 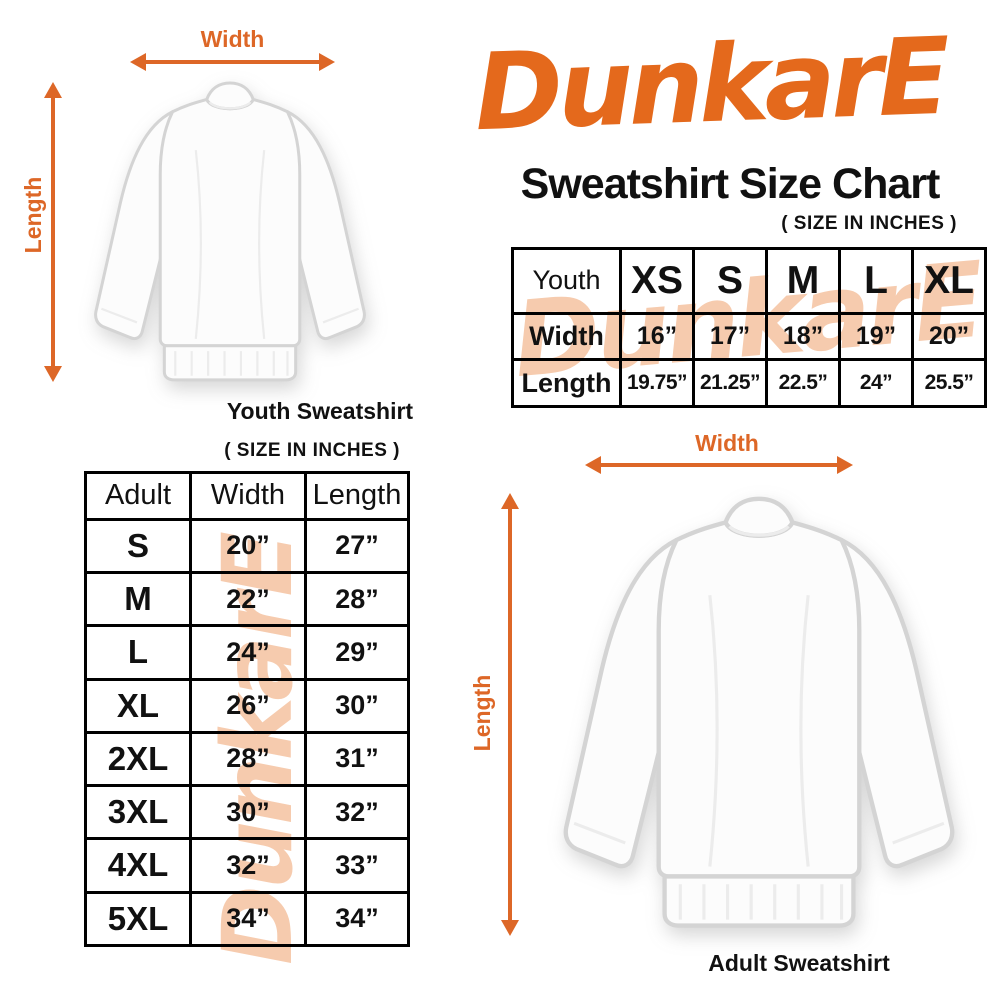 I want to click on adult-width-arrow-icon, so click(x=719, y=465).